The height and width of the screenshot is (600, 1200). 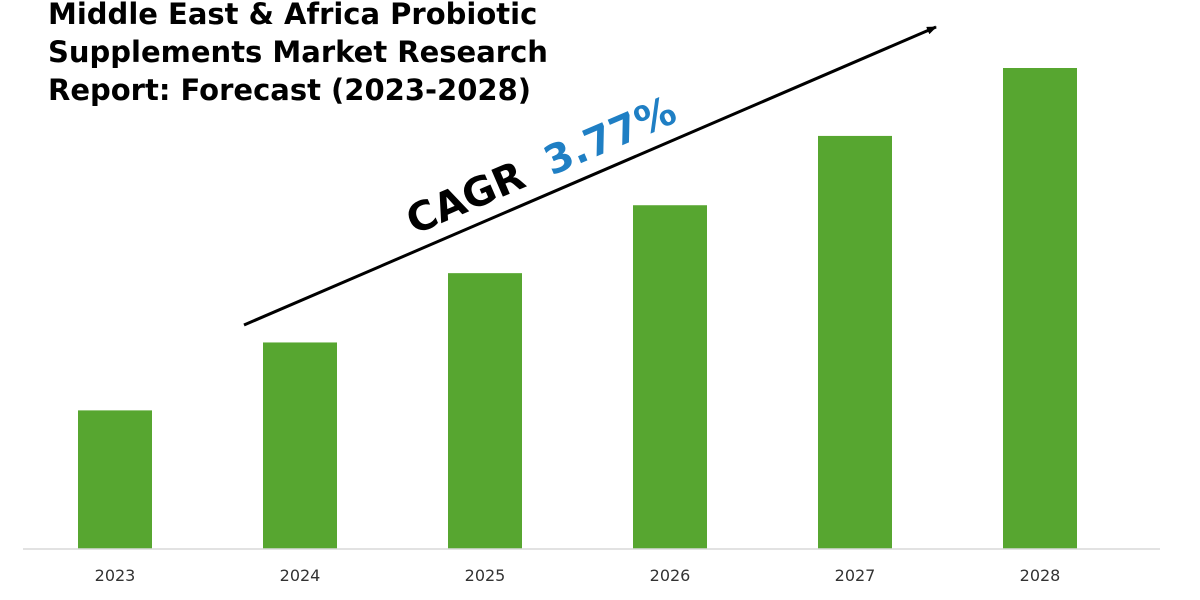 What do you see at coordinates (289, 90) in the screenshot?
I see `chart-title-line-3: Report: Forecast (2023-2028)` at bounding box center [289, 90].